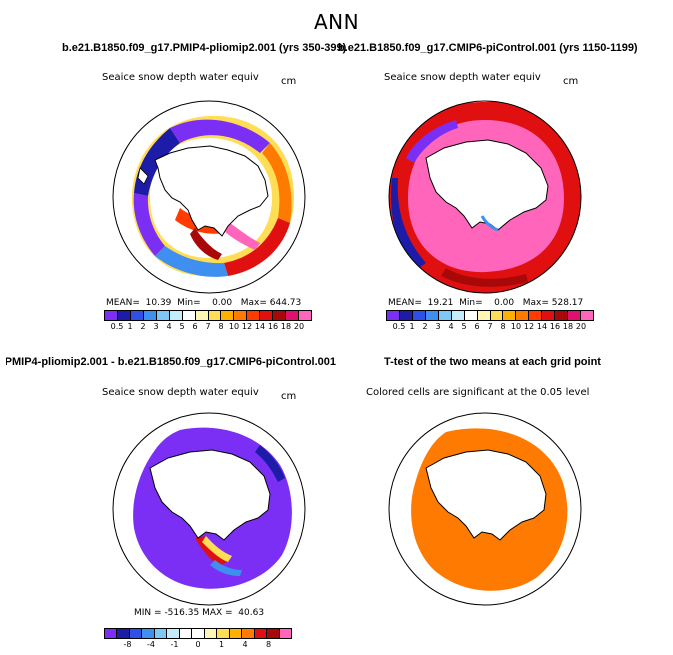 This screenshot has width=673, height=655. Describe the element at coordinates (174, 644) in the screenshot. I see `colorbar-label: -1` at that location.